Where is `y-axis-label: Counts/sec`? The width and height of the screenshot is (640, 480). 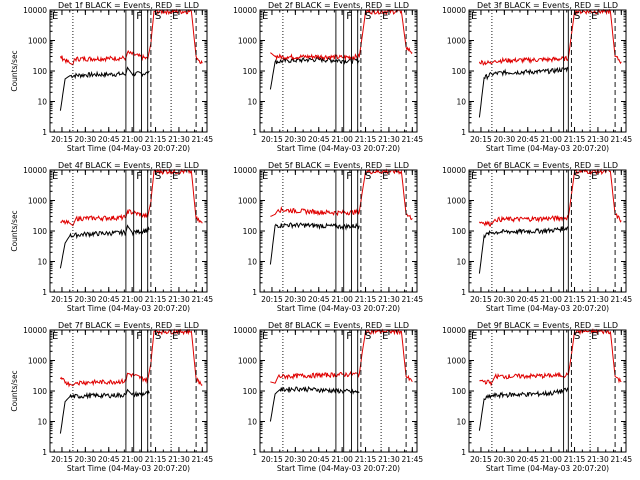
y-axis-label: Counts/sec is located at coordinates (14, 70).